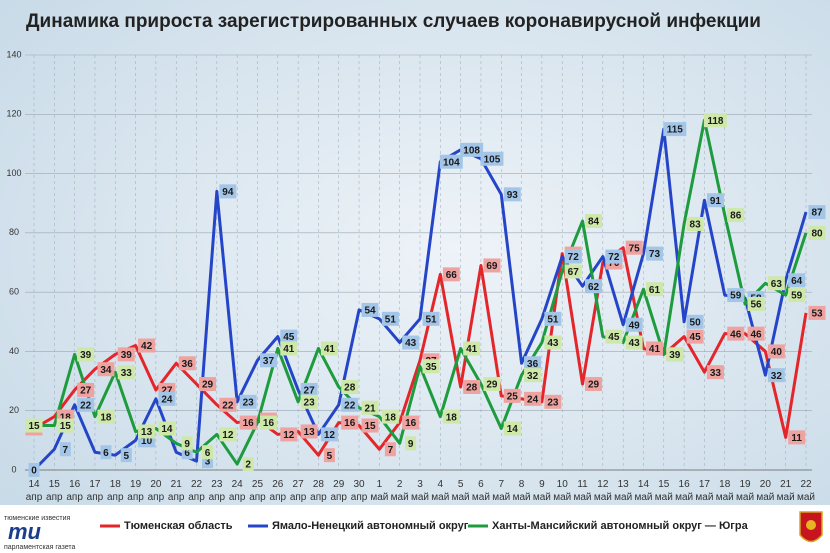  Describe the element at coordinates (298, 491) in the screenshot. I see `x-tick-label: 27 апр` at that location.